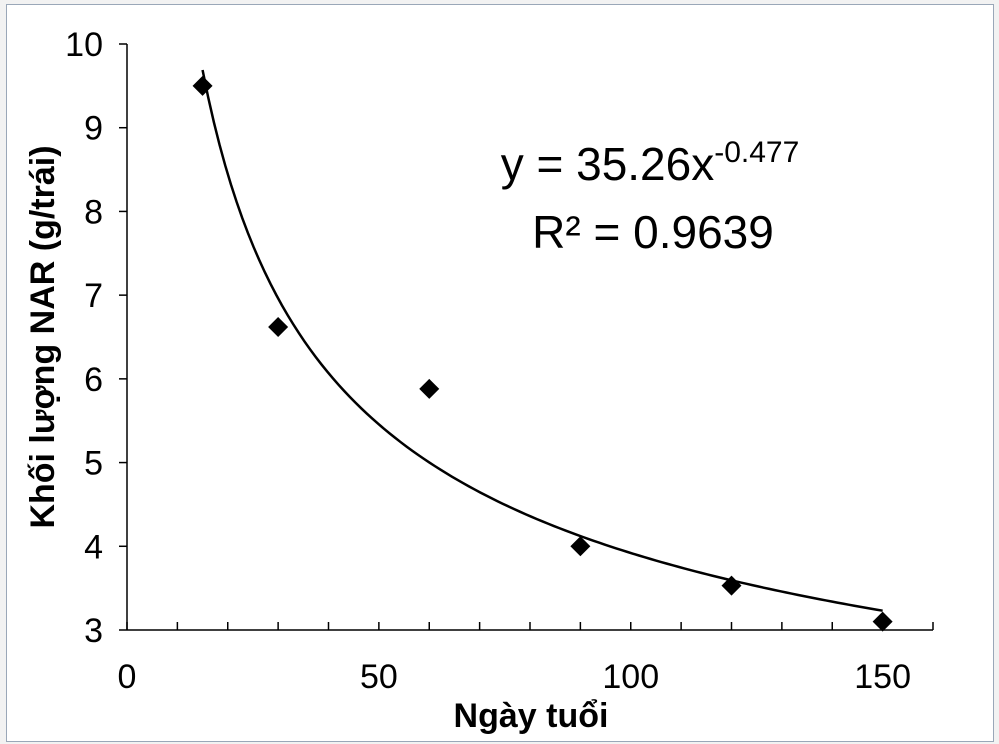 Image resolution: width=999 pixels, height=744 pixels. I want to click on x-tick-label: 0, so click(127, 677).